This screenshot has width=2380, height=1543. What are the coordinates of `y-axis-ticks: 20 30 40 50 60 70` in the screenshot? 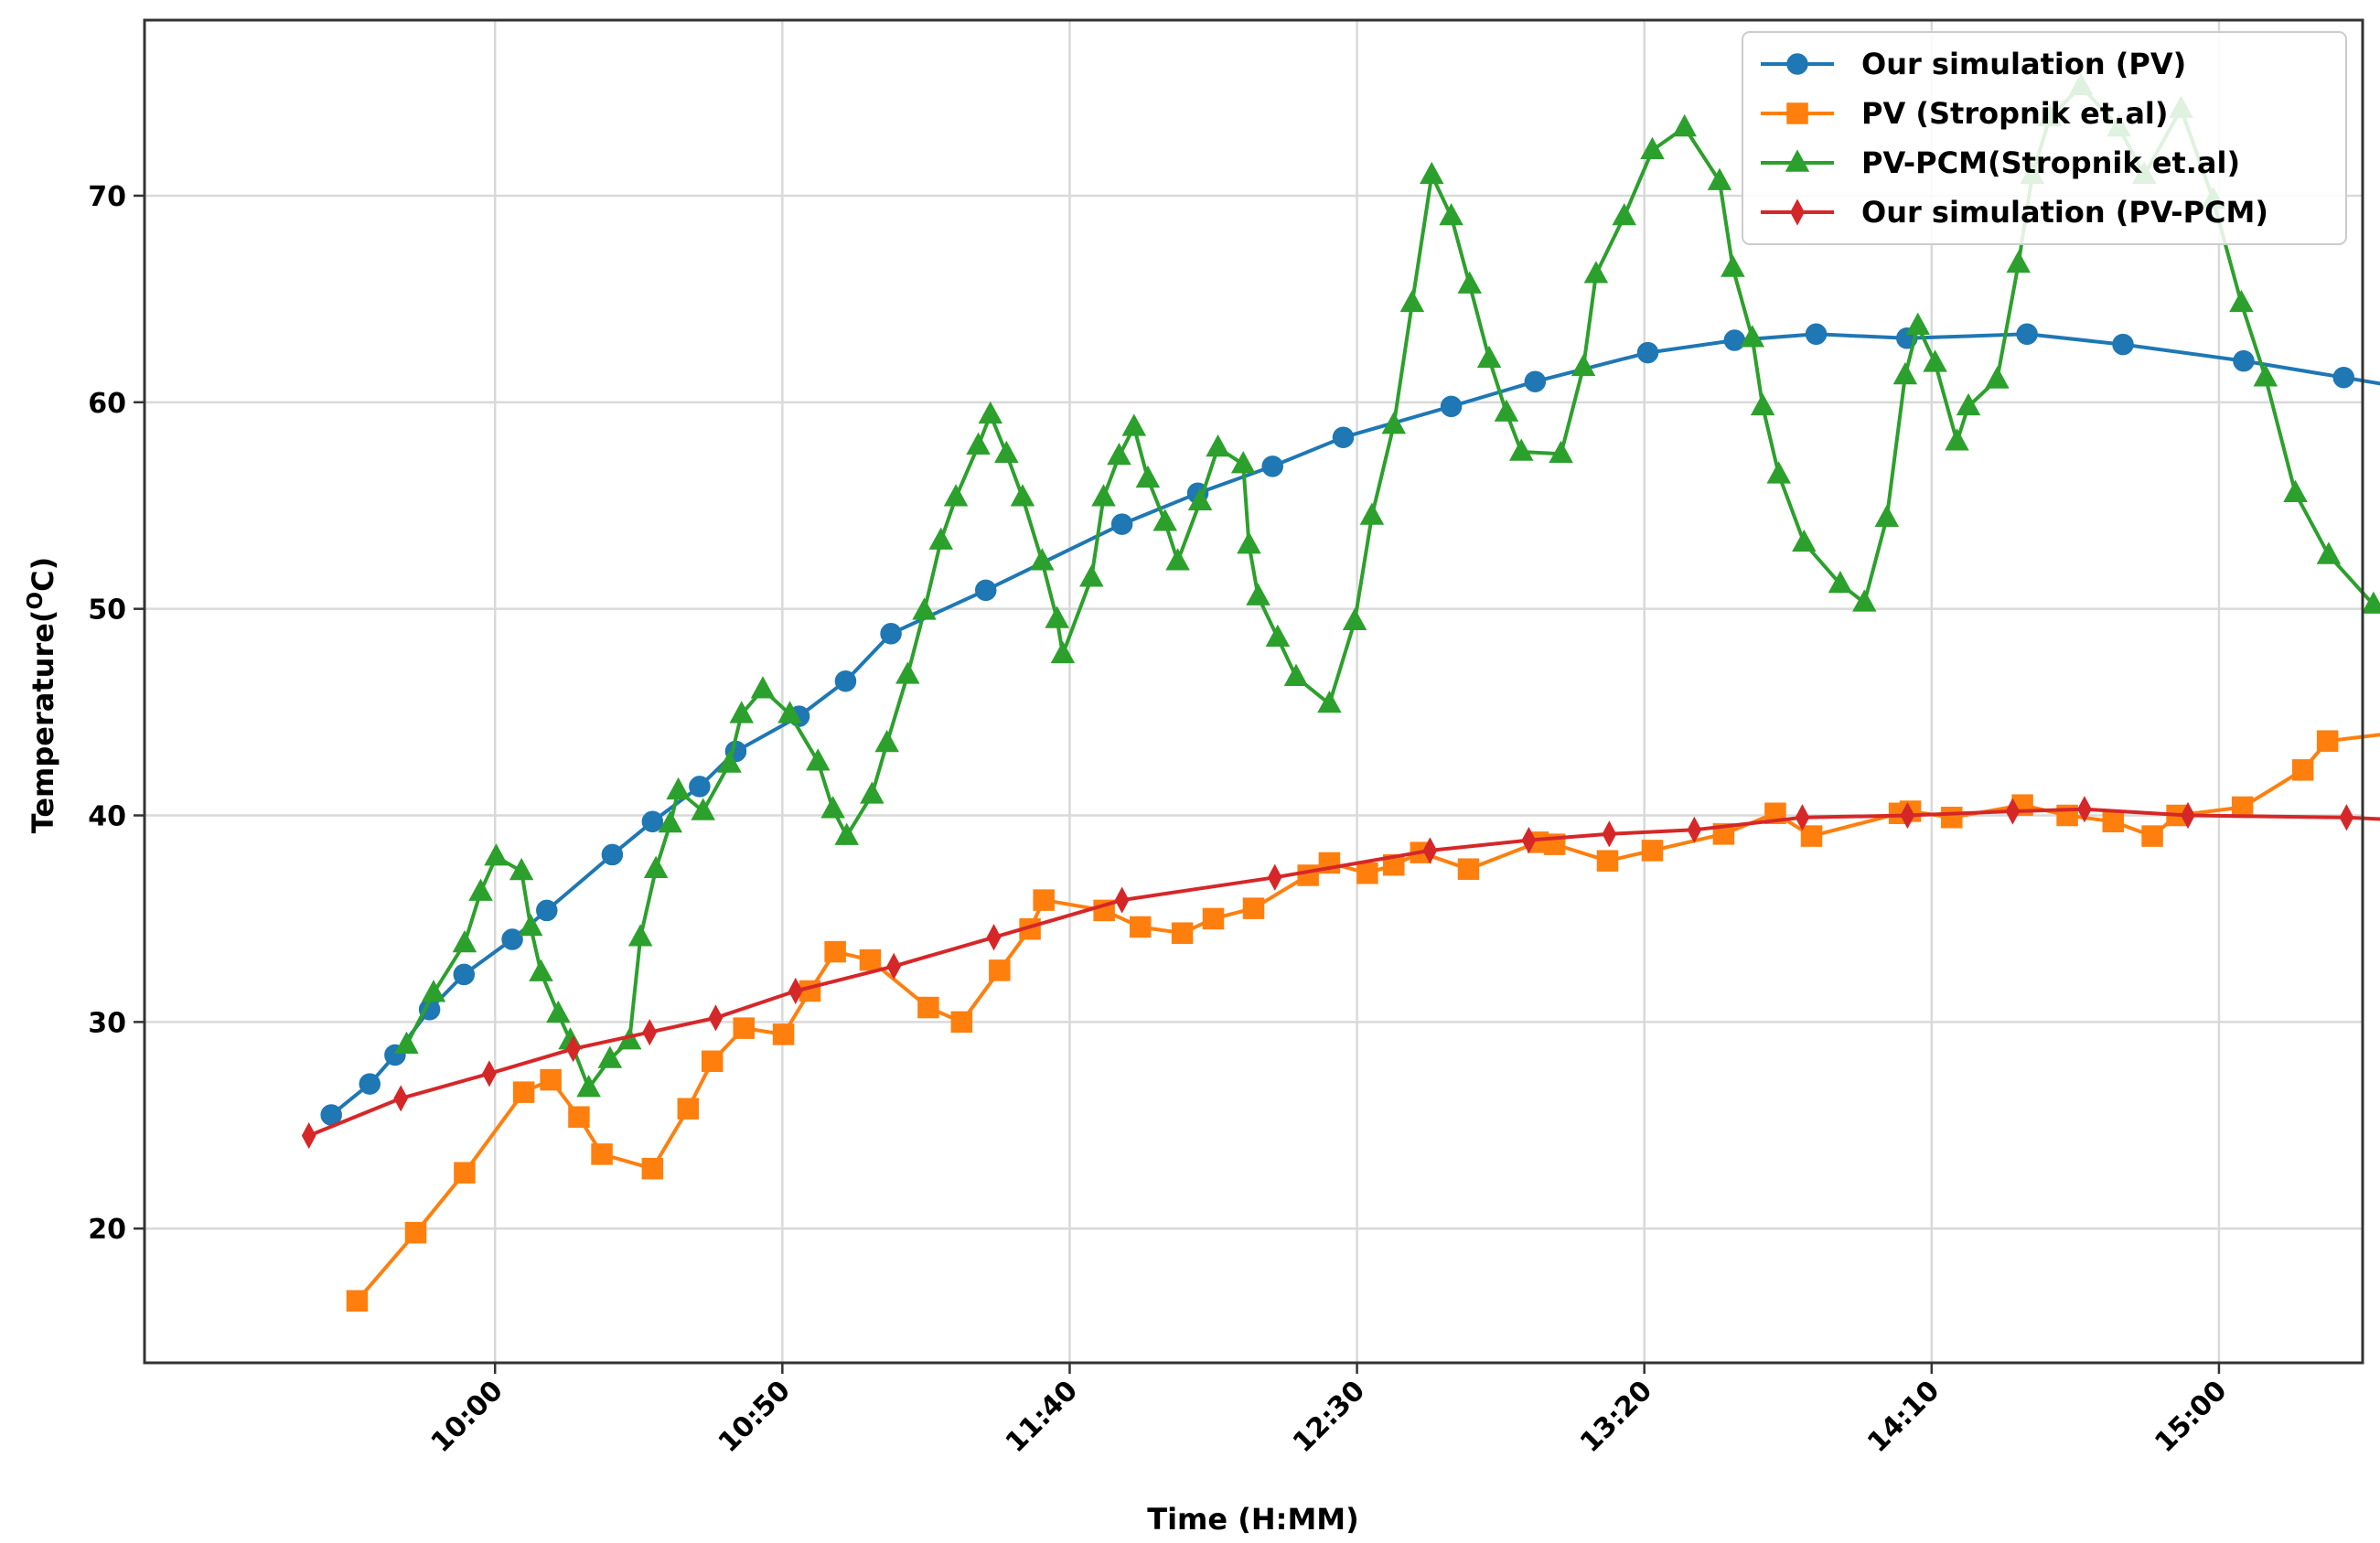 It's located at (116, 713).